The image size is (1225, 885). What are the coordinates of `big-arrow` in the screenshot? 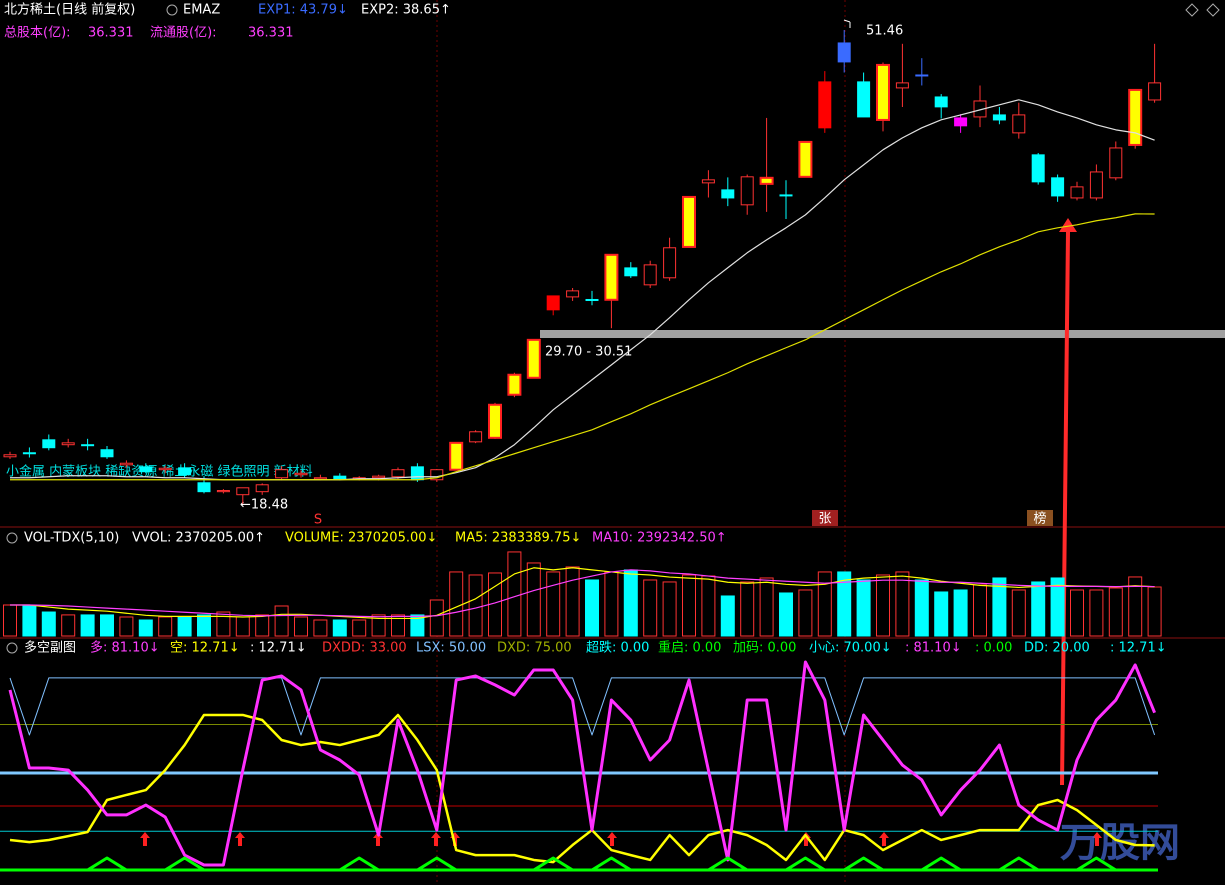 It's located at (1068, 501).